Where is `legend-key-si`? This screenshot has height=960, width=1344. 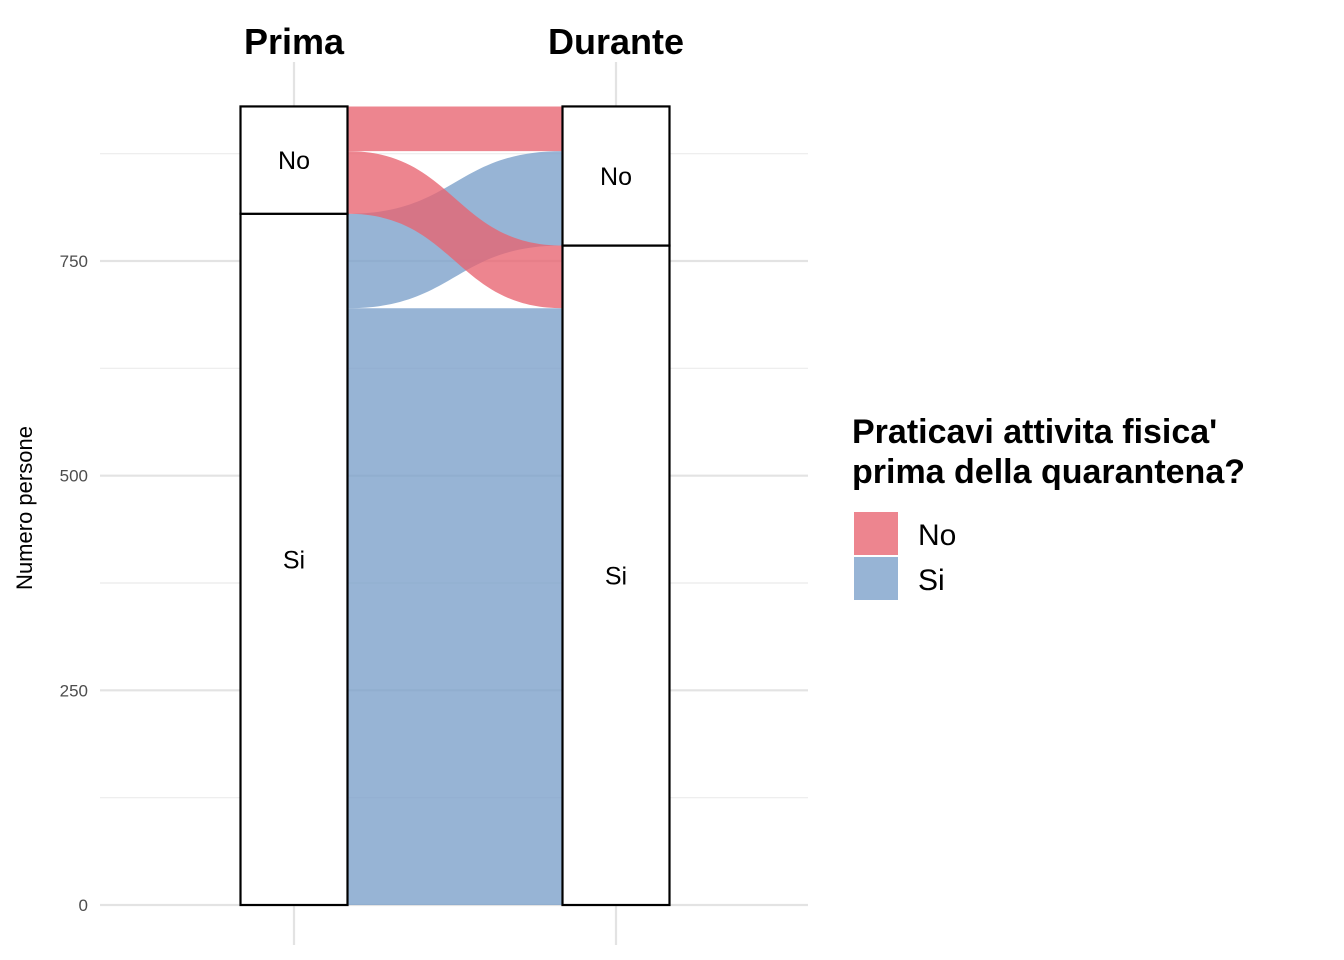 legend-key-si is located at coordinates (876, 578).